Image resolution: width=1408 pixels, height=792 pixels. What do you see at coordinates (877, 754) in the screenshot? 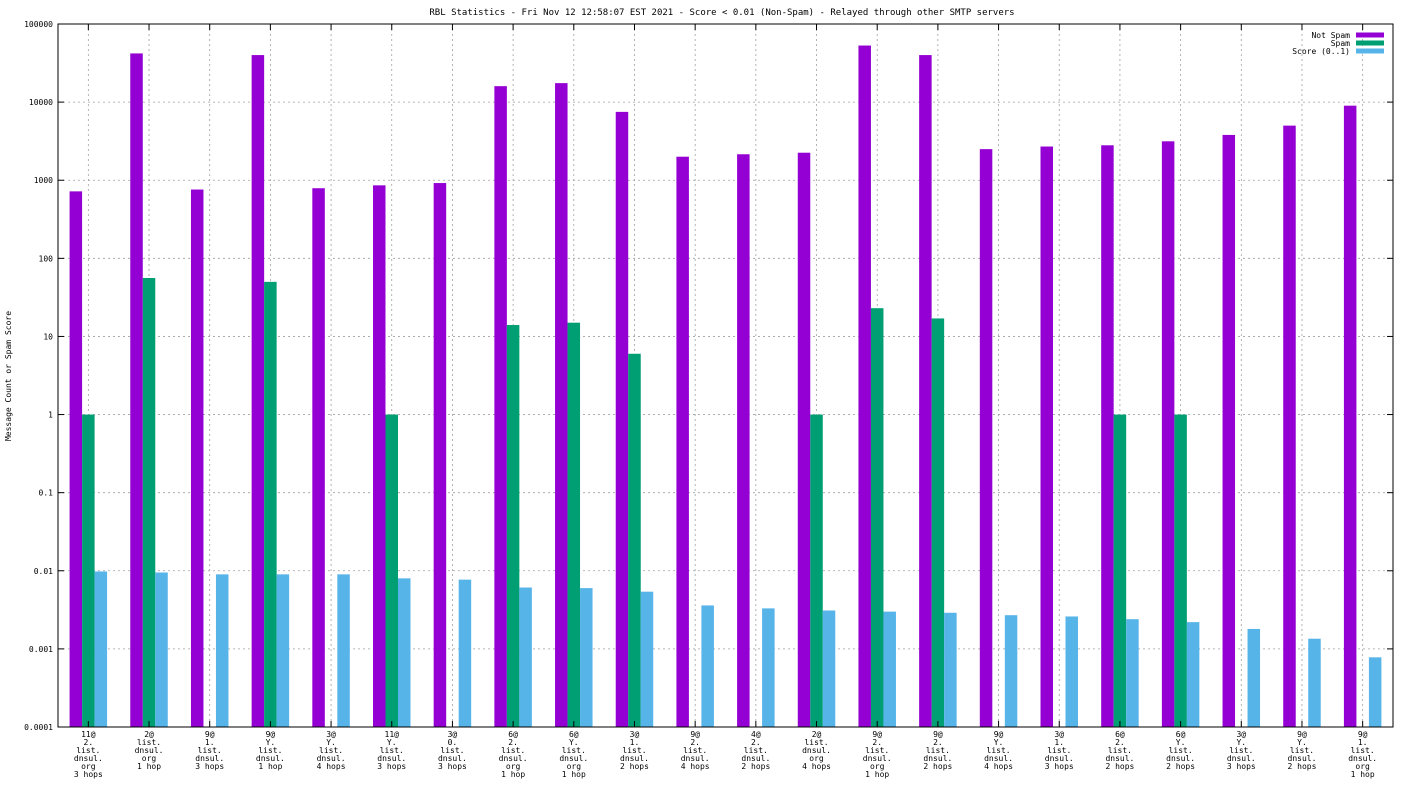
I see `x-tick-label: 9@ 2. list. dnsul. org 1 hop` at bounding box center [877, 754].